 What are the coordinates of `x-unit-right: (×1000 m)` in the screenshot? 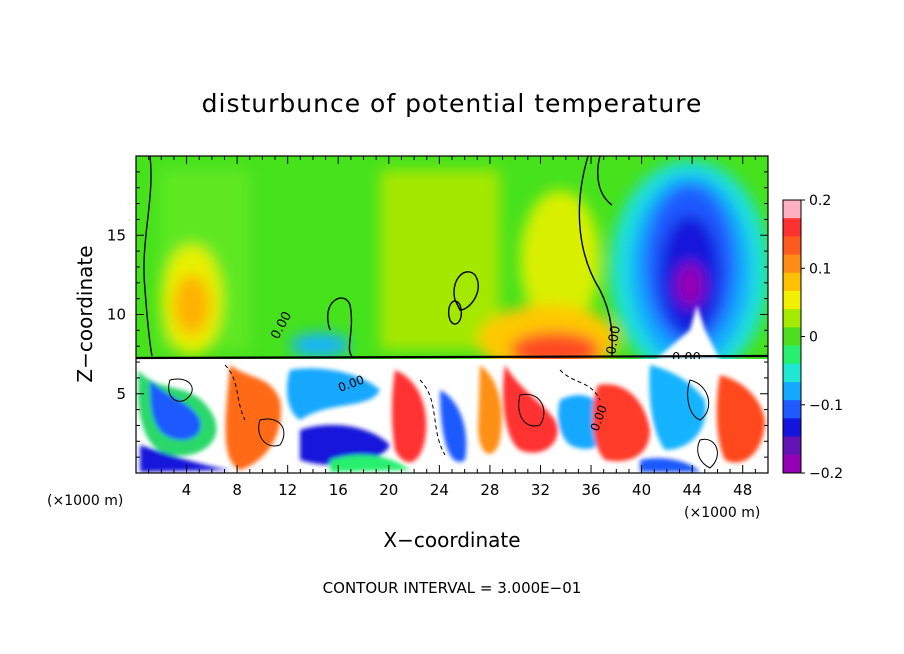 It's located at (722, 513).